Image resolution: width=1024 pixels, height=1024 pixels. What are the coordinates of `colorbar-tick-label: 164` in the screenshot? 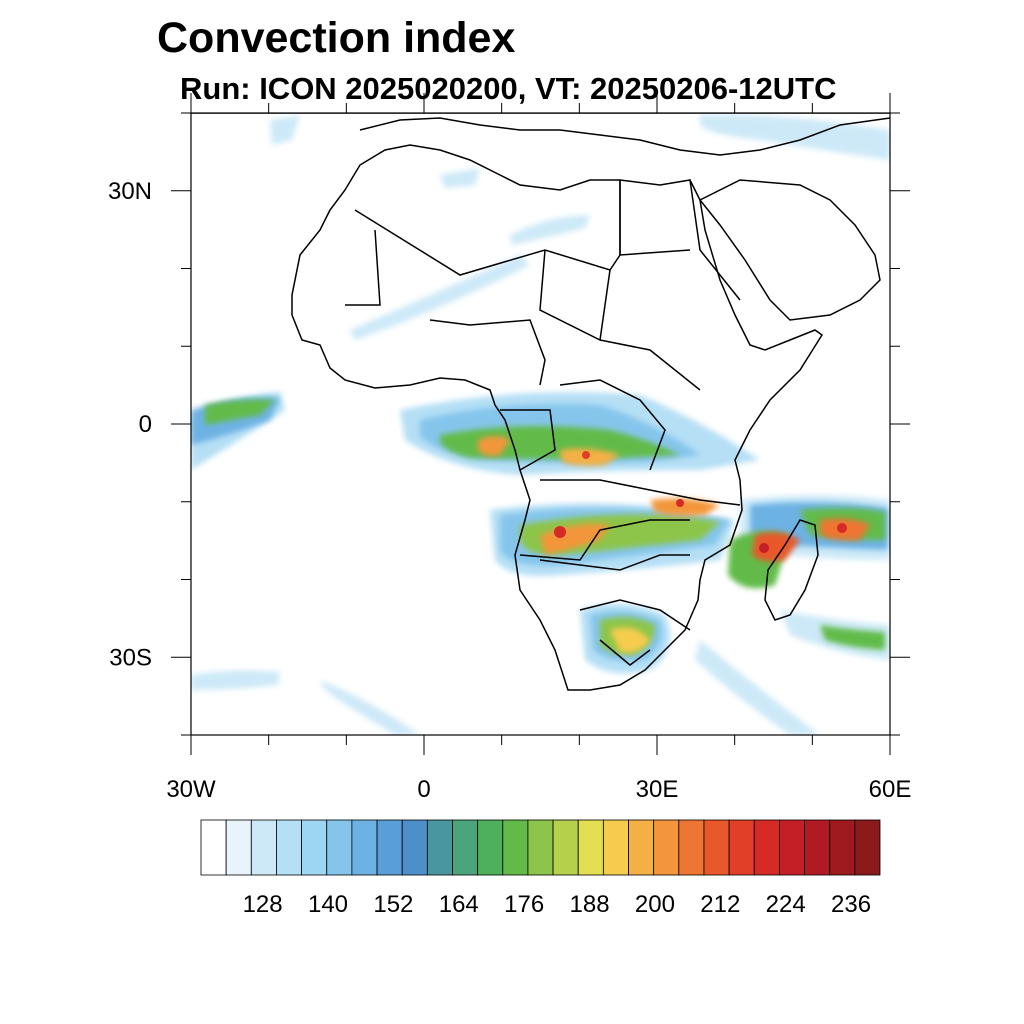 It's located at (459, 904).